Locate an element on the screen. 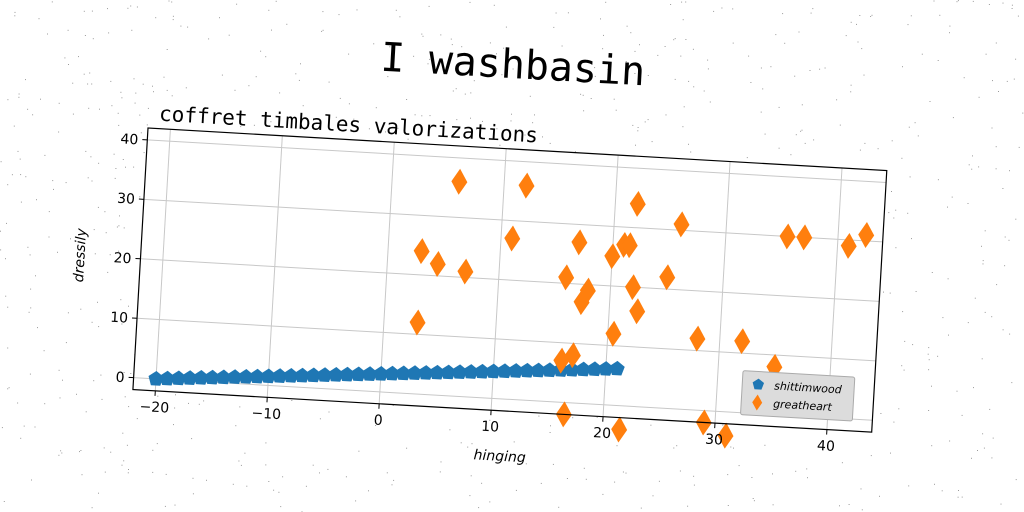 Image resolution: width=1024 pixels, height=512 pixels. x-tick-label: −20 is located at coordinates (154, 408).